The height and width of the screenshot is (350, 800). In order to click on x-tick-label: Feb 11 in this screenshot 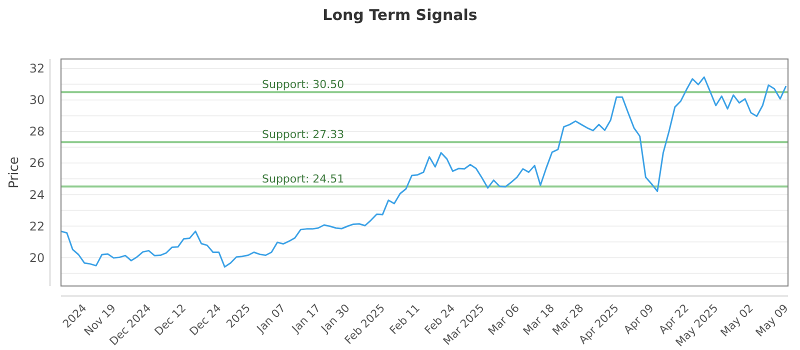, I will do `click(404, 319)`.